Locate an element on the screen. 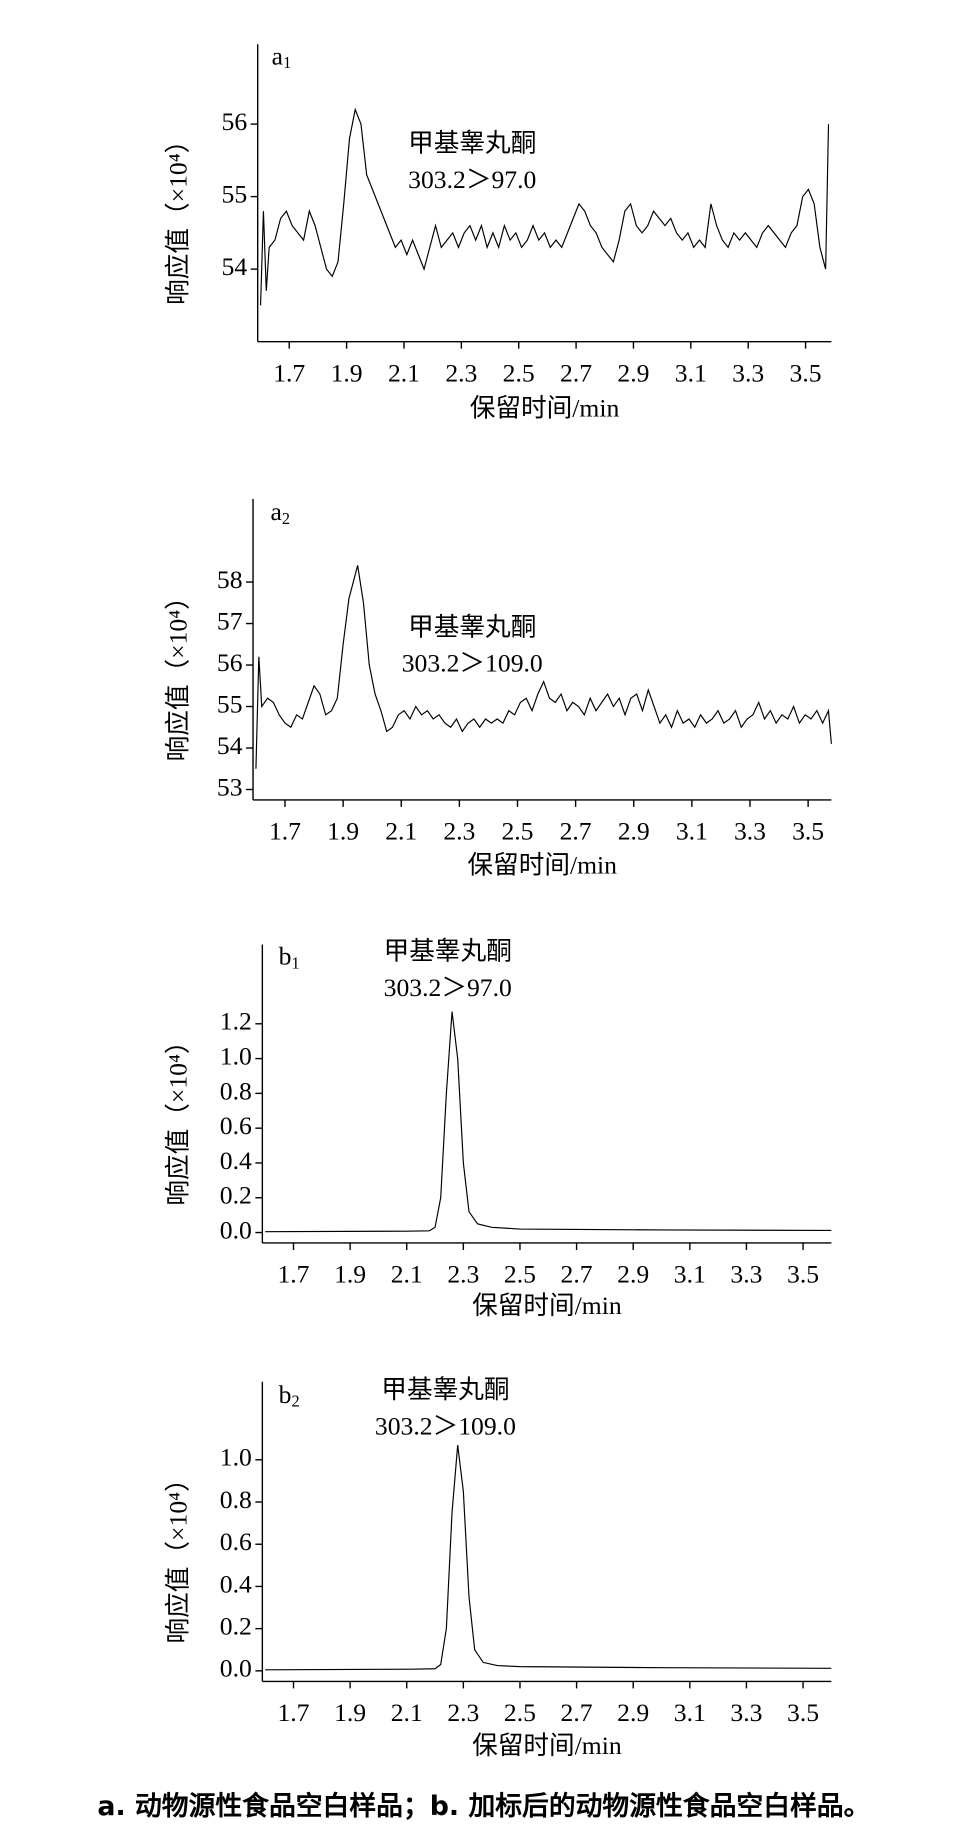 The height and width of the screenshot is (1831, 958). y-tick-label: 57 is located at coordinates (230, 620).